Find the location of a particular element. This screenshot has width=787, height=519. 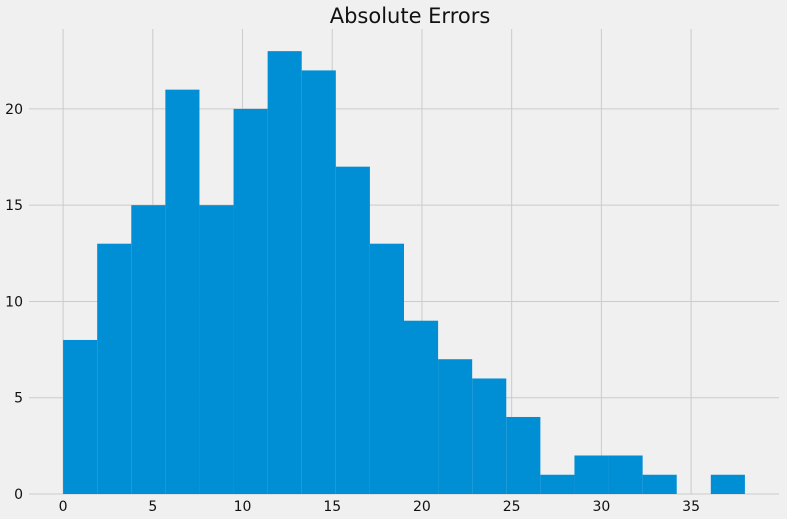

y-axis-ticks: 0 5 10 15 20 is located at coordinates (14, 302).